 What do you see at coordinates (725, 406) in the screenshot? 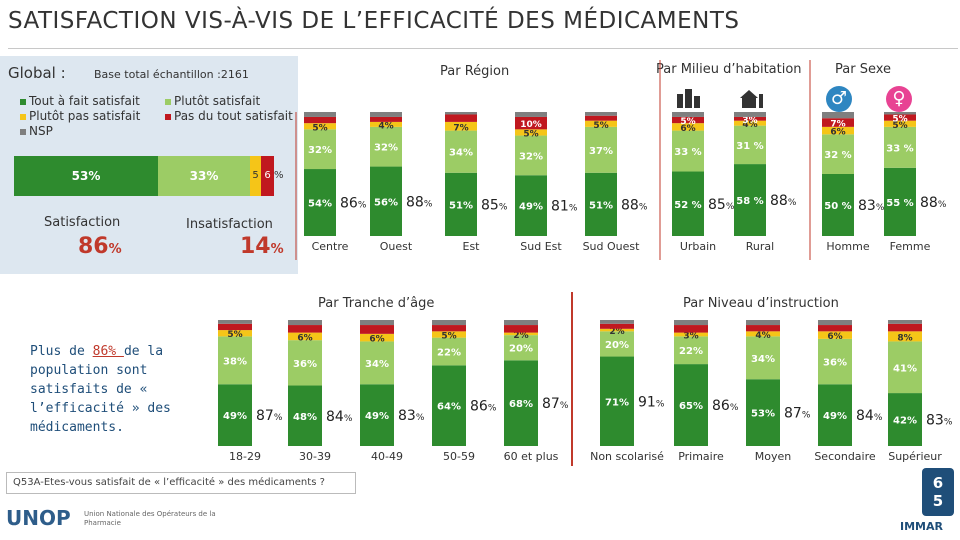
I see `total-label: 86%` at bounding box center [725, 406].